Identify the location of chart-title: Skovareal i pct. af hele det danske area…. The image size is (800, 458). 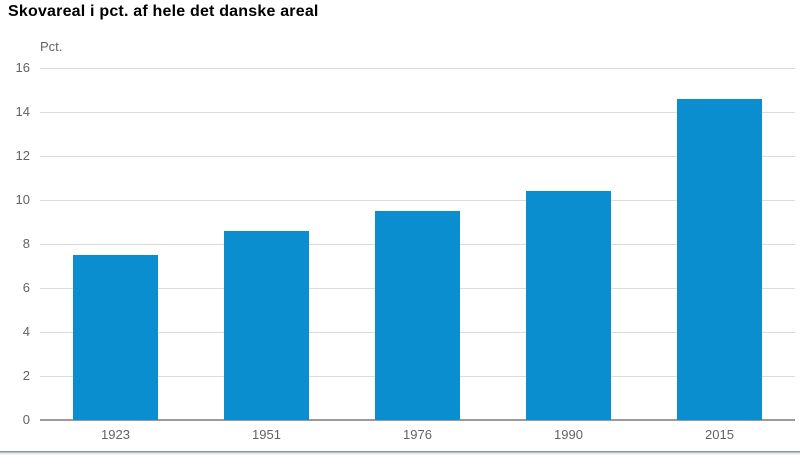
(163, 11).